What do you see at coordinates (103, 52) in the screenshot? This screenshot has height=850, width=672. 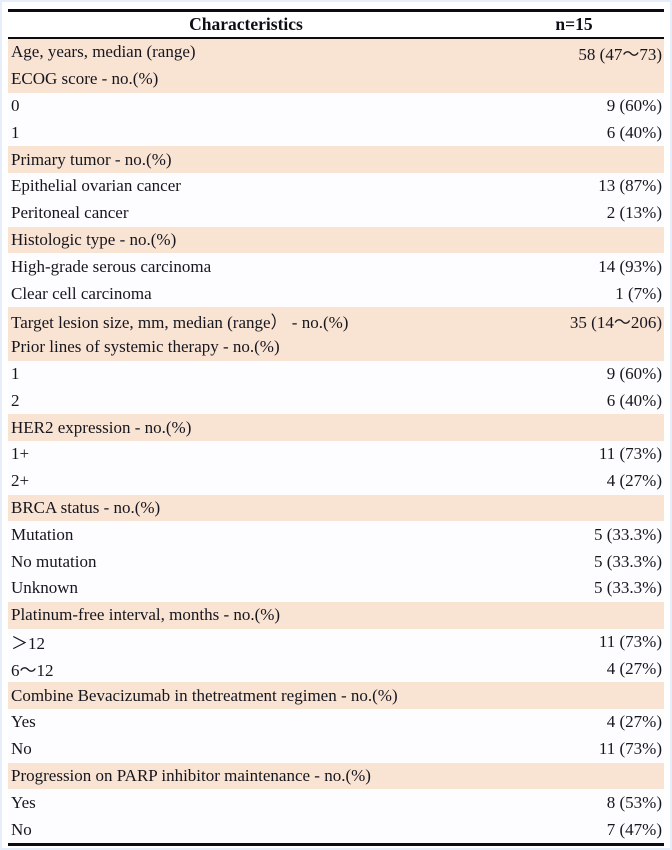 I see `row-label: Age, years, median (range)` at bounding box center [103, 52].